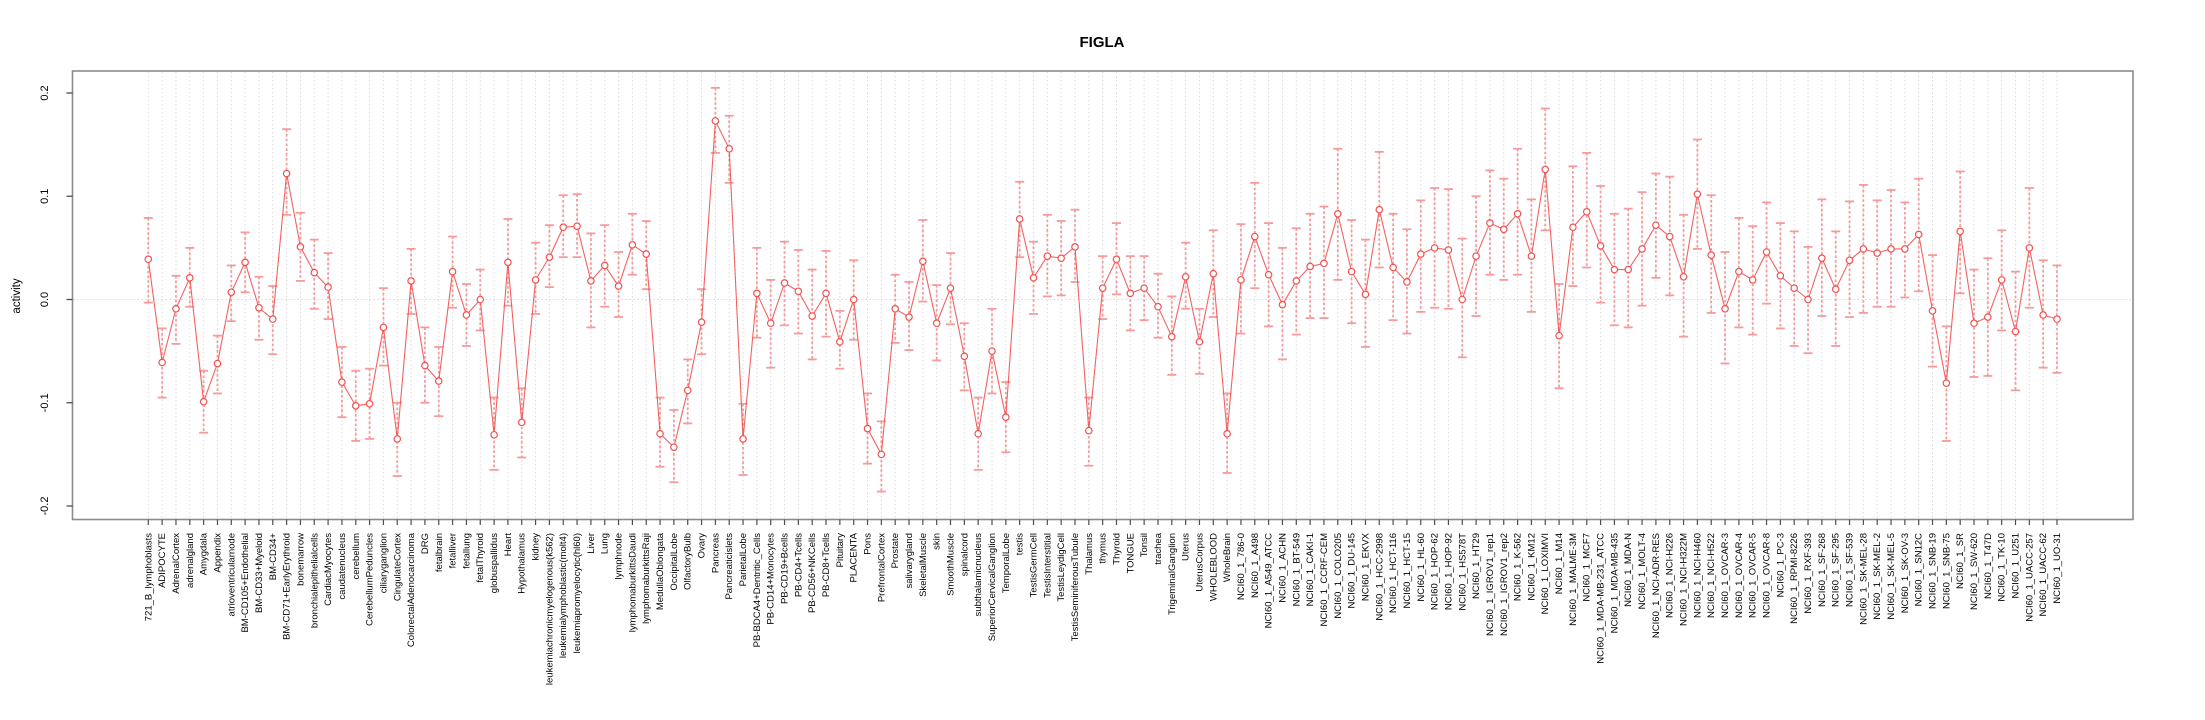  What do you see at coordinates (1172, 574) in the screenshot?
I see `x-tick-label: TrigeminalGanglion` at bounding box center [1172, 574].